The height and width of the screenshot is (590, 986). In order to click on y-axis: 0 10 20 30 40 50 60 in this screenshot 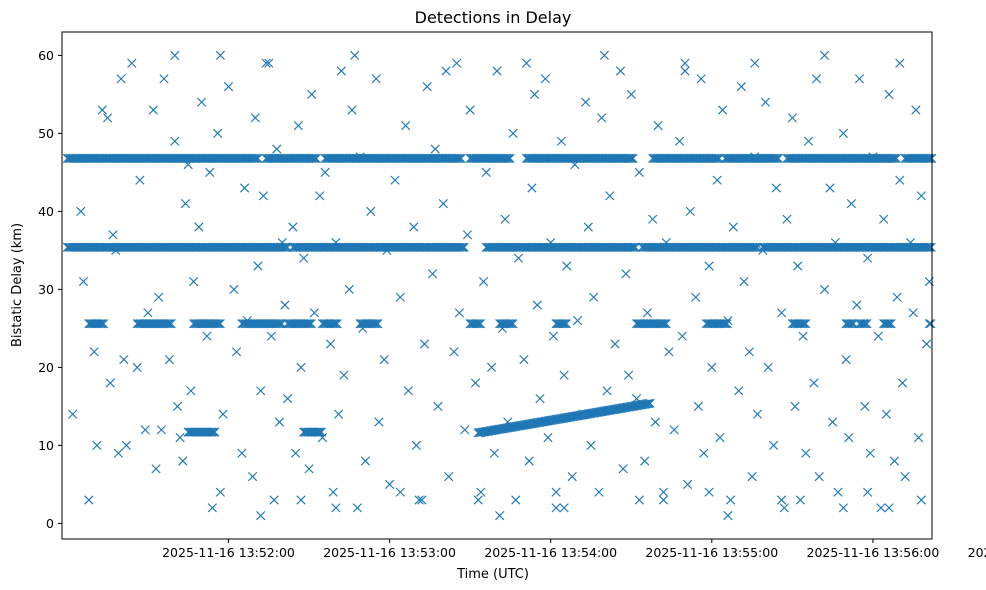, I will do `click(50, 289)`.